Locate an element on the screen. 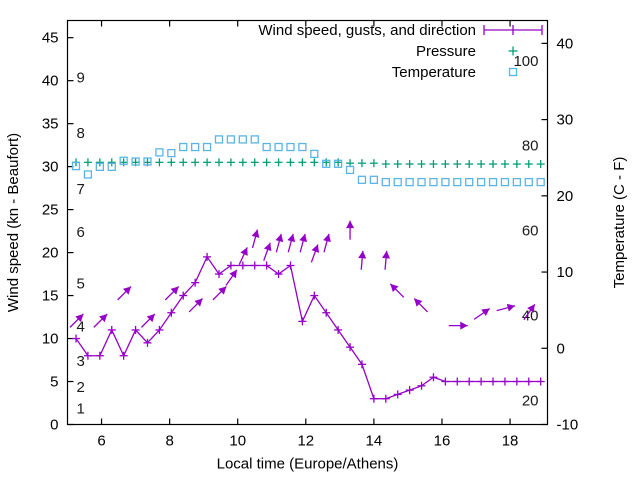 The width and height of the screenshot is (640, 480). x-tick-label: 18 is located at coordinates (510, 441).